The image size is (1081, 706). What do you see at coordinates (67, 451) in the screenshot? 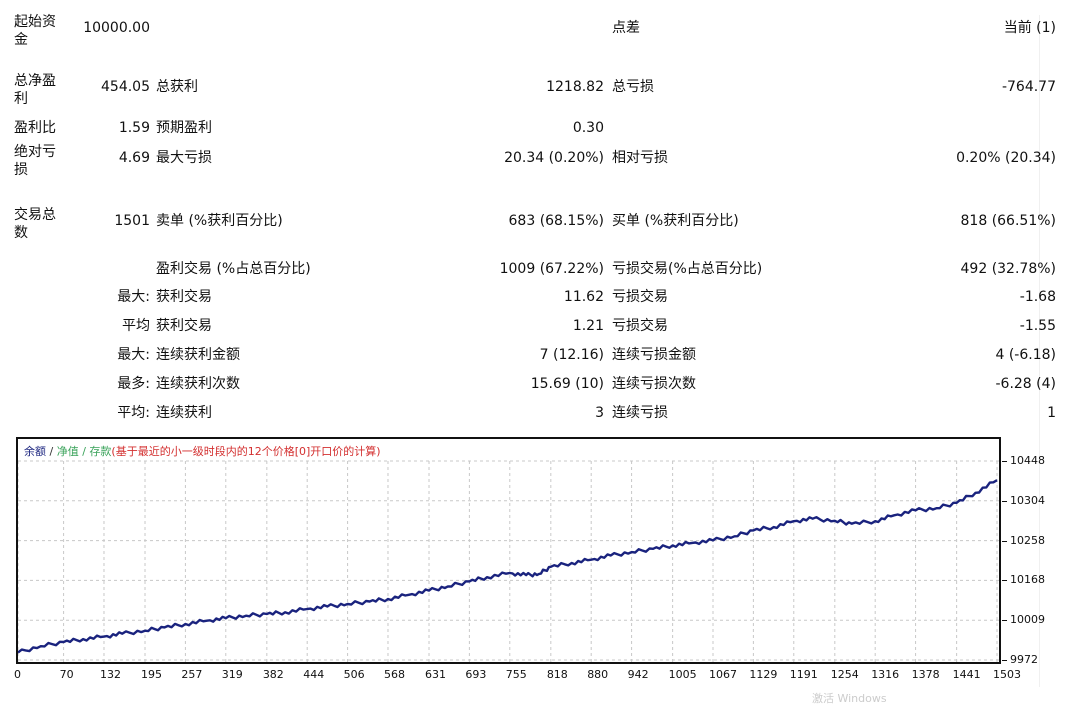
I see `legend-equity: 净值` at bounding box center [67, 451].